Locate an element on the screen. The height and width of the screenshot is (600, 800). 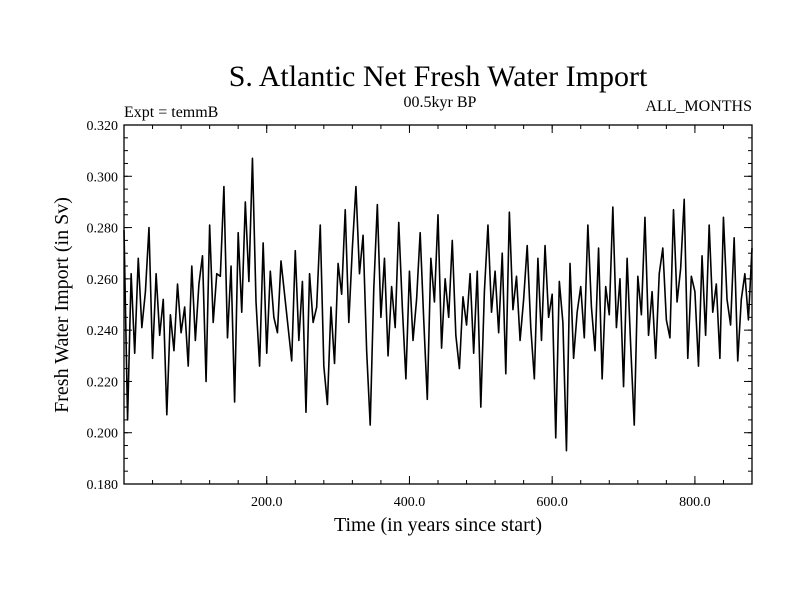
x-tick-label: 600.0 is located at coordinates (552, 502).